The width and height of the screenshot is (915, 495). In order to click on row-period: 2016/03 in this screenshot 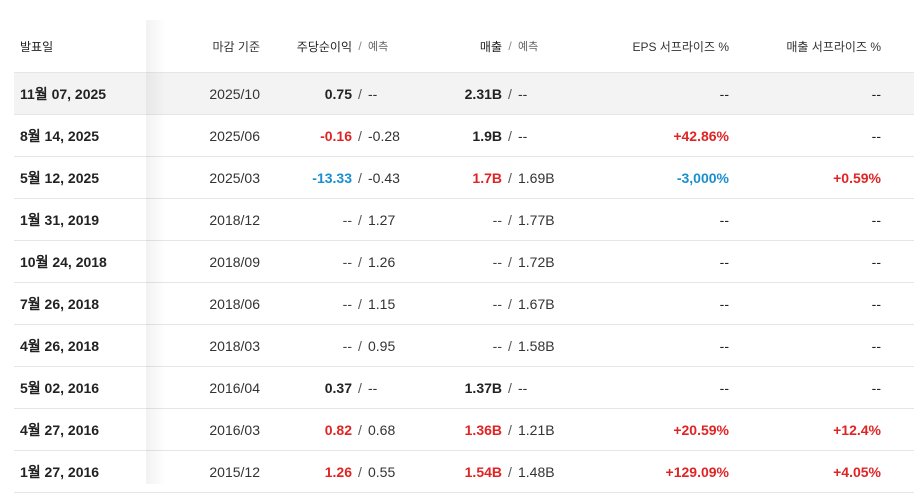, I will do `click(234, 429)`.